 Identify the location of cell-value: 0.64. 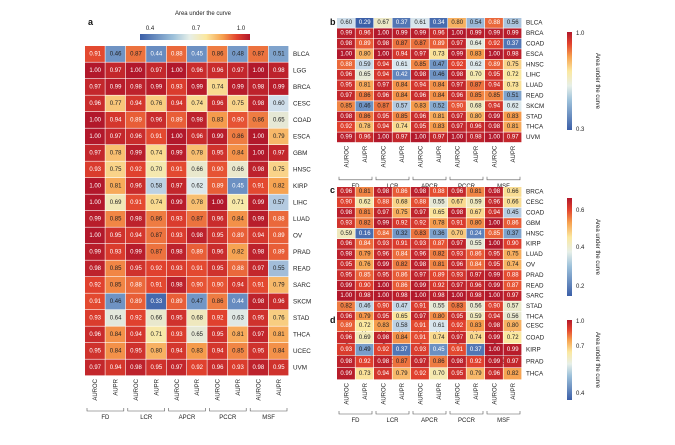
(476, 44).